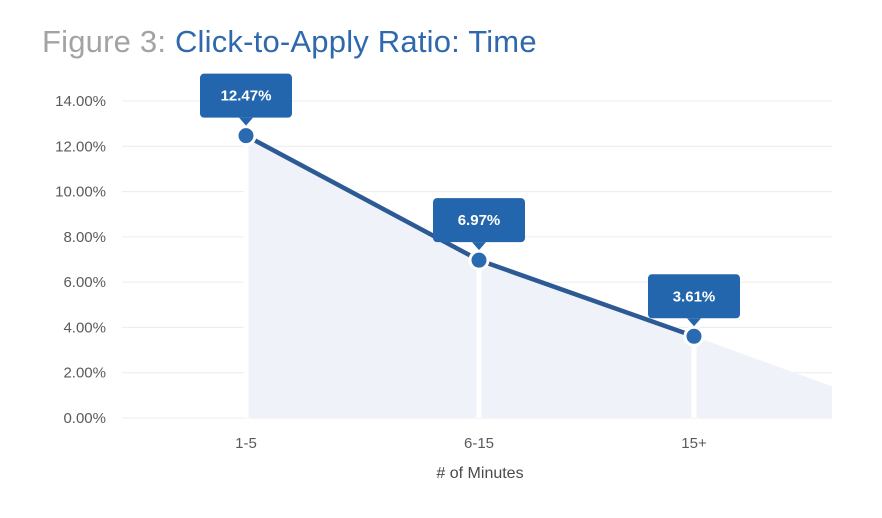  Describe the element at coordinates (80, 101) in the screenshot. I see `y-tick-label: 14.00%` at that location.